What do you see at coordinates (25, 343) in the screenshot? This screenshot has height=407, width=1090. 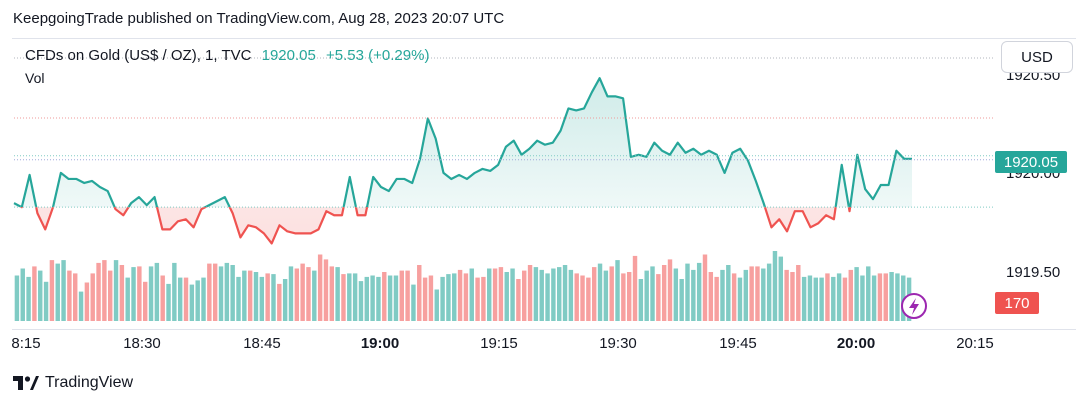 I see `x-tick-label: 8:15` at bounding box center [25, 343].